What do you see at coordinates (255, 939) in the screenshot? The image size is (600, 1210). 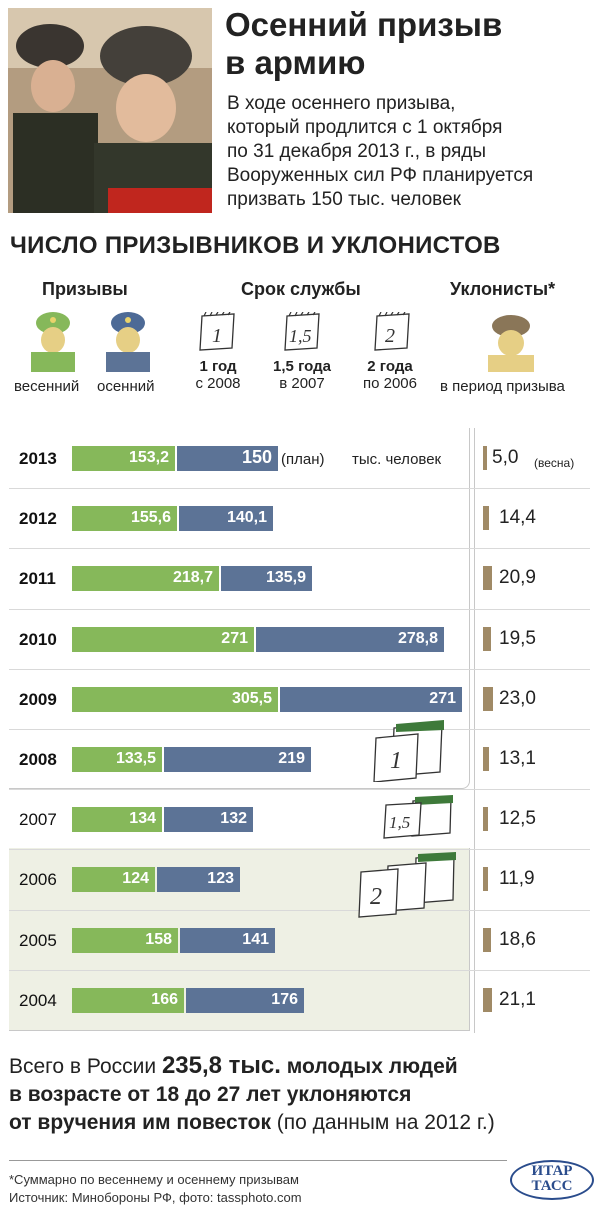 I see `autumn-value: 141` at bounding box center [255, 939].